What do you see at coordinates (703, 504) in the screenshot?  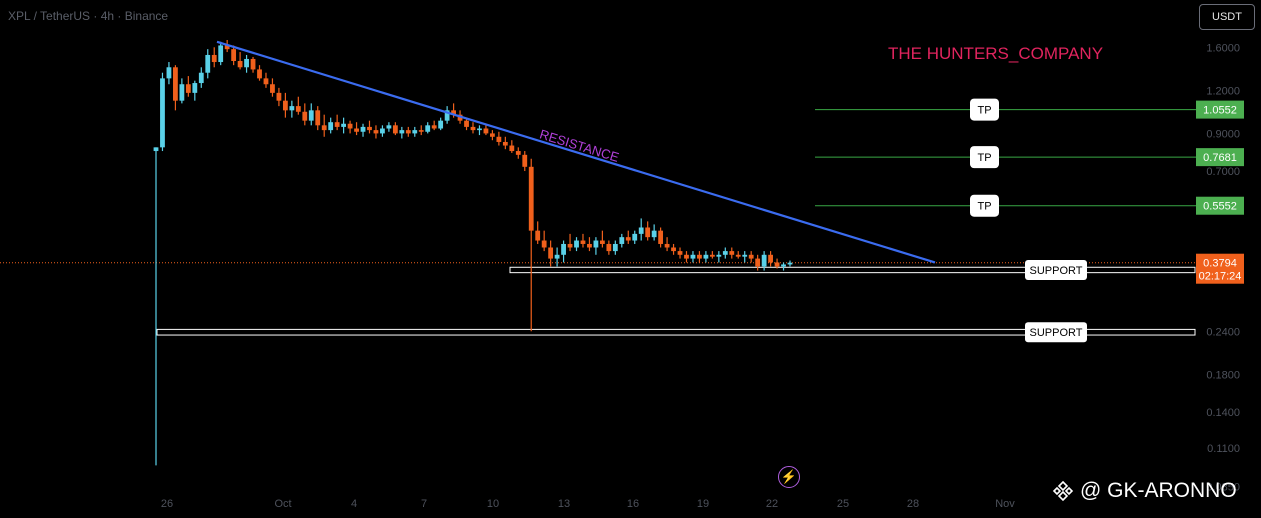 I see `x-tick-label: 19` at bounding box center [703, 504].